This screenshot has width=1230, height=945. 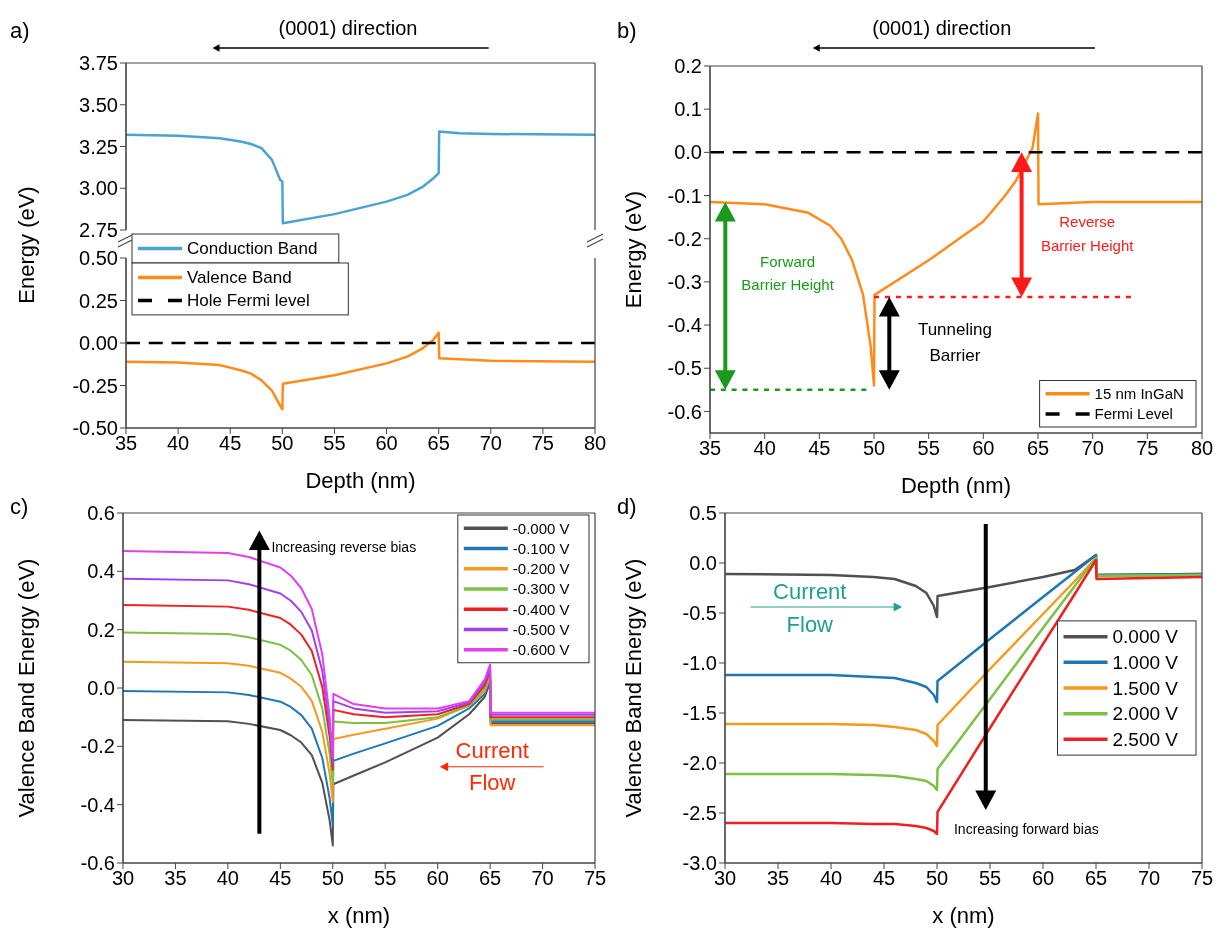 What do you see at coordinates (98, 146) in the screenshot?
I see `y-tick-label: 3.25` at bounding box center [98, 146].